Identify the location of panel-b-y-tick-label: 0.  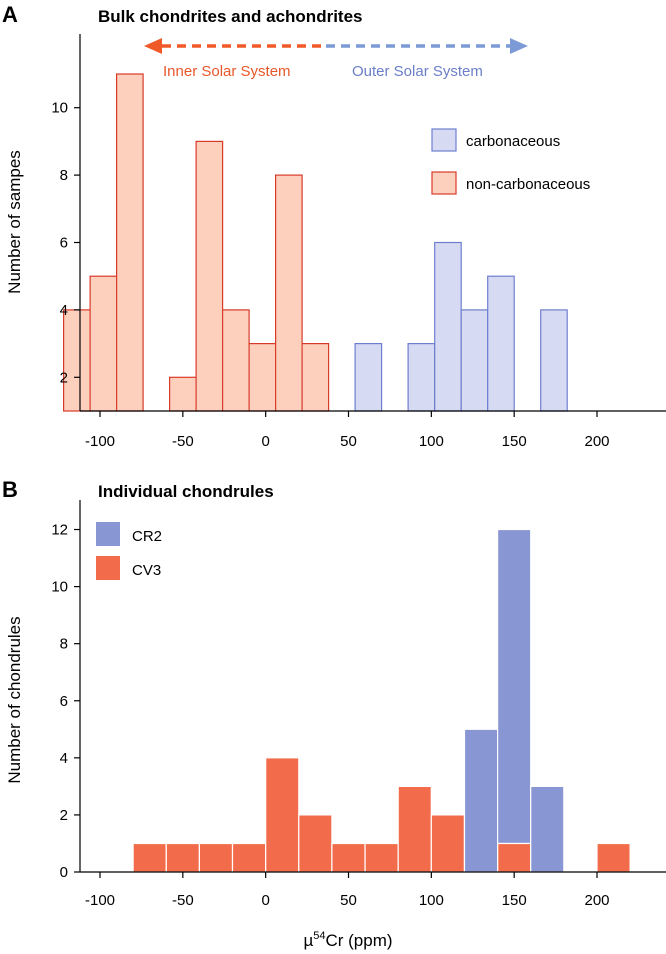
(64, 872).